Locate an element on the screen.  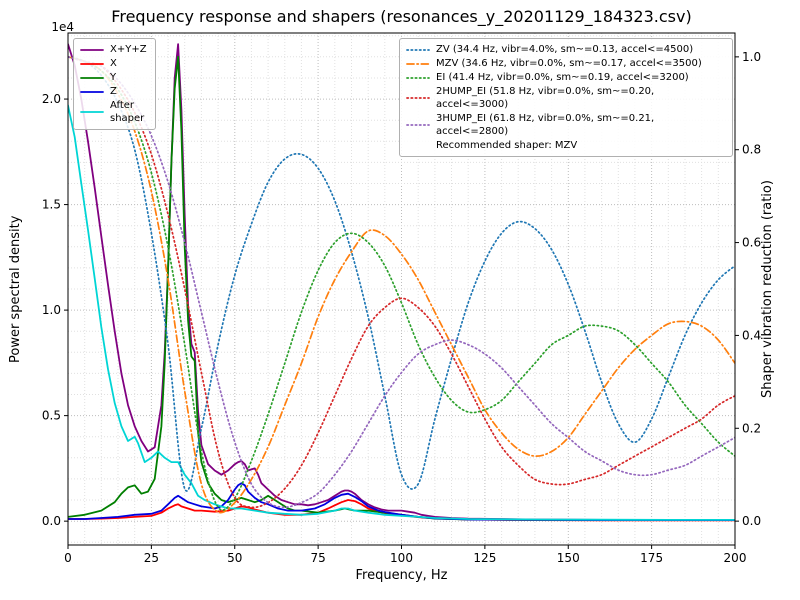
legend-psd: X+Y+Z X Y Z After shaper is located at coordinates (114, 84).